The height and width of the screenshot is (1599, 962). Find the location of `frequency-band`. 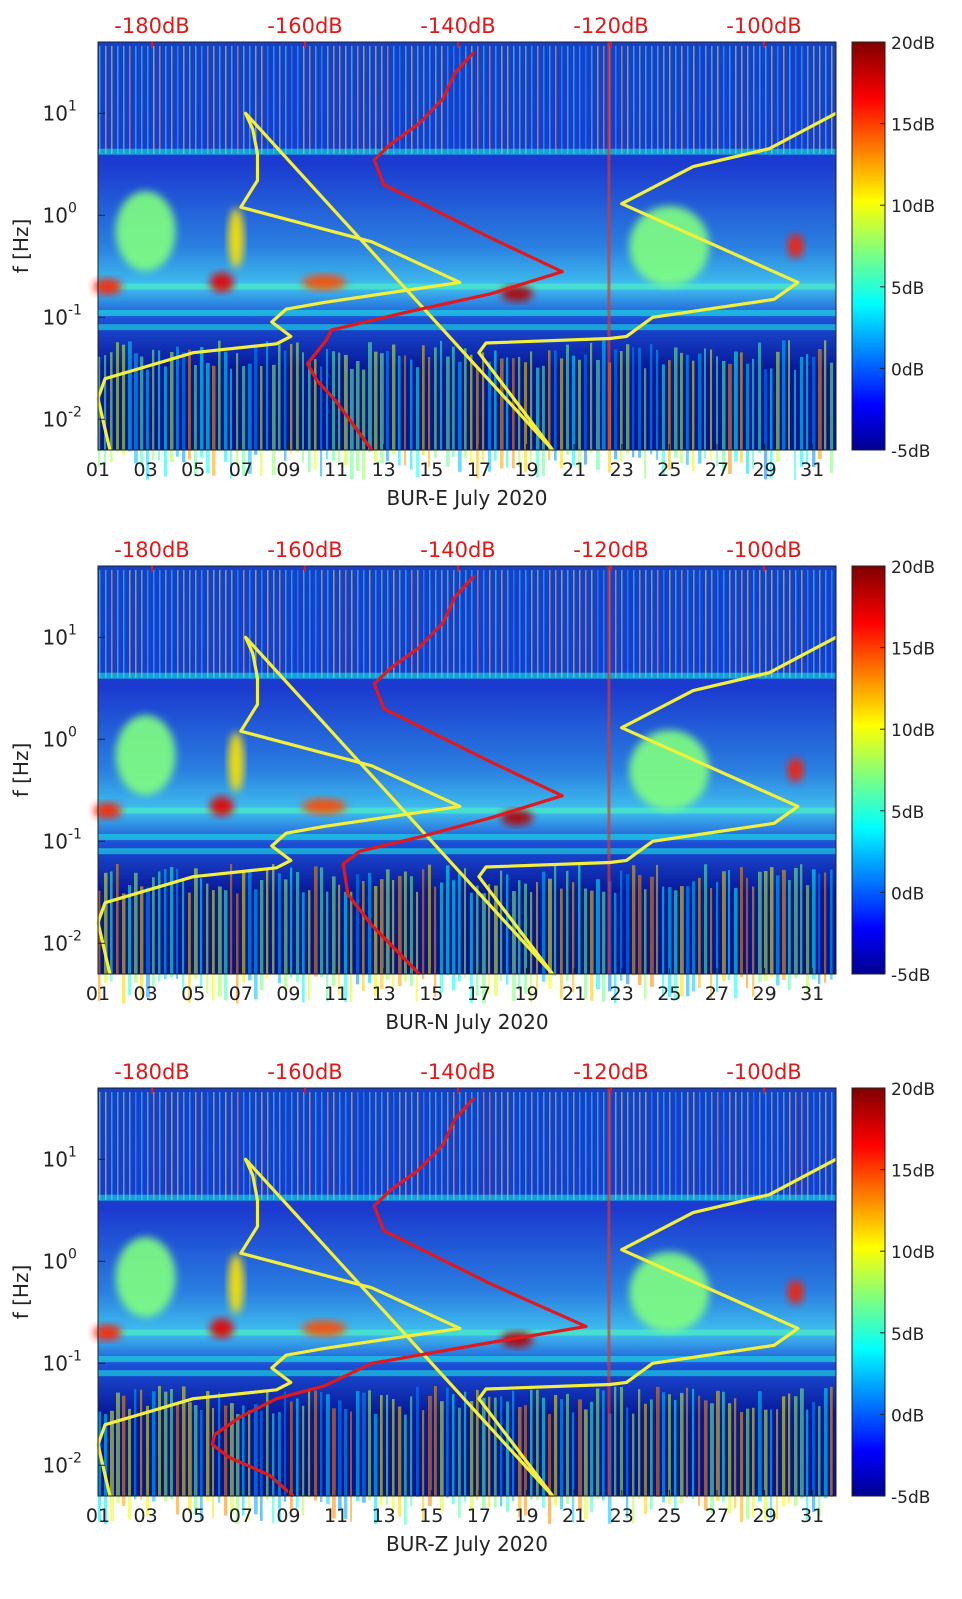

frequency-band is located at coordinates (467, 675).